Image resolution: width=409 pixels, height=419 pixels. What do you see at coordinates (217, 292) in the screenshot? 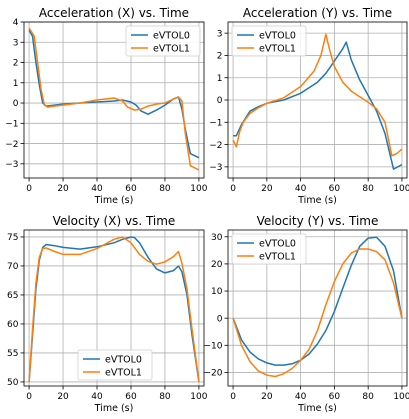
I see `y-tick-label: 10` at bounding box center [217, 292].